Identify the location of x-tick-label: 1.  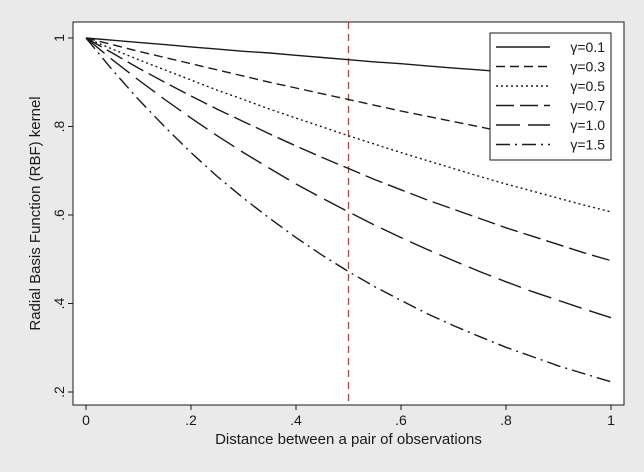
(611, 420).